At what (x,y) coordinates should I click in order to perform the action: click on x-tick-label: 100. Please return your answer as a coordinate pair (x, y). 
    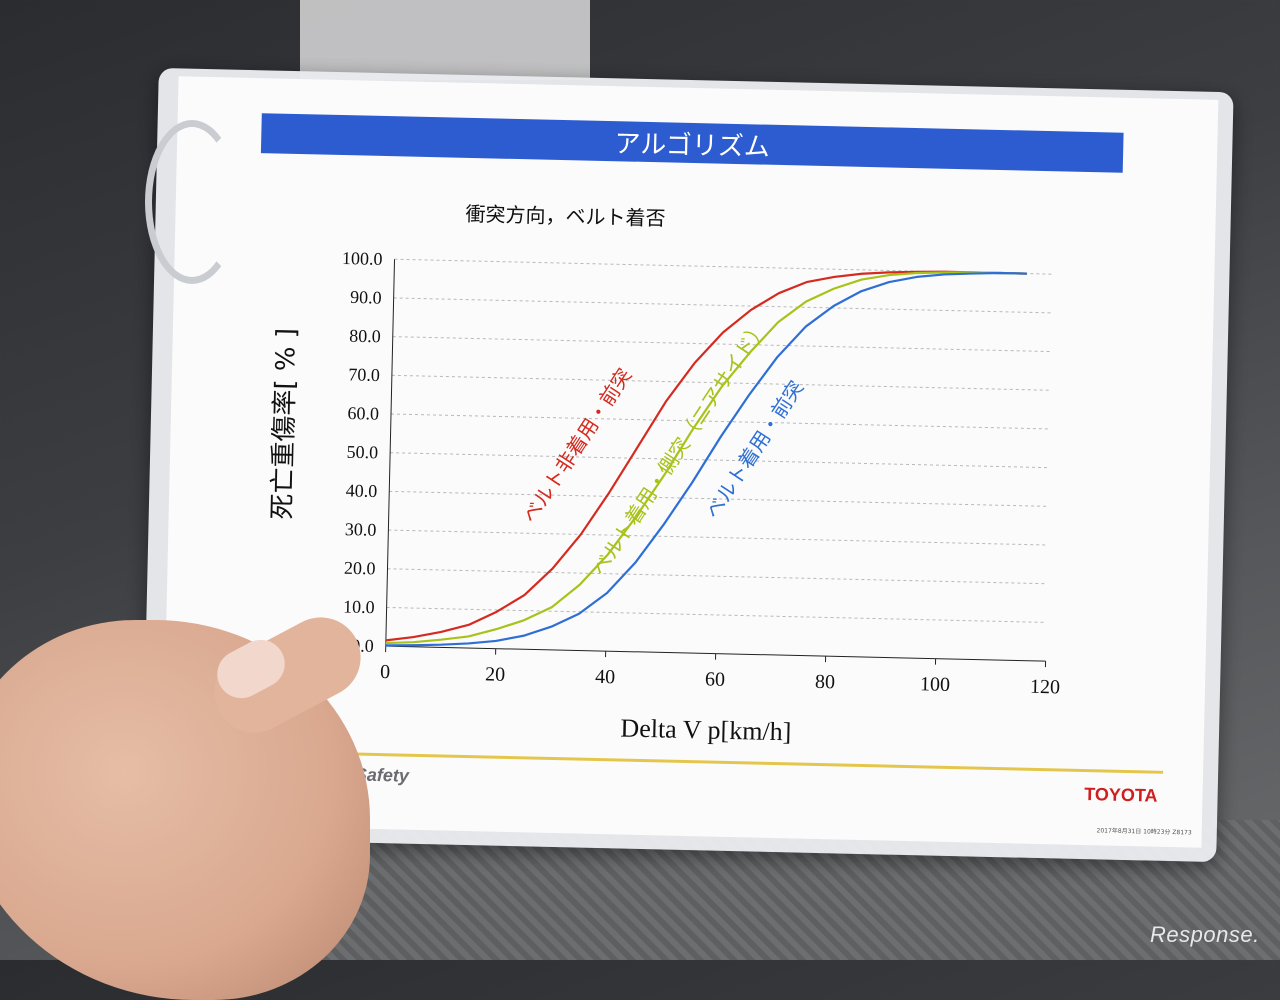
    Looking at the image, I should click on (935, 684).